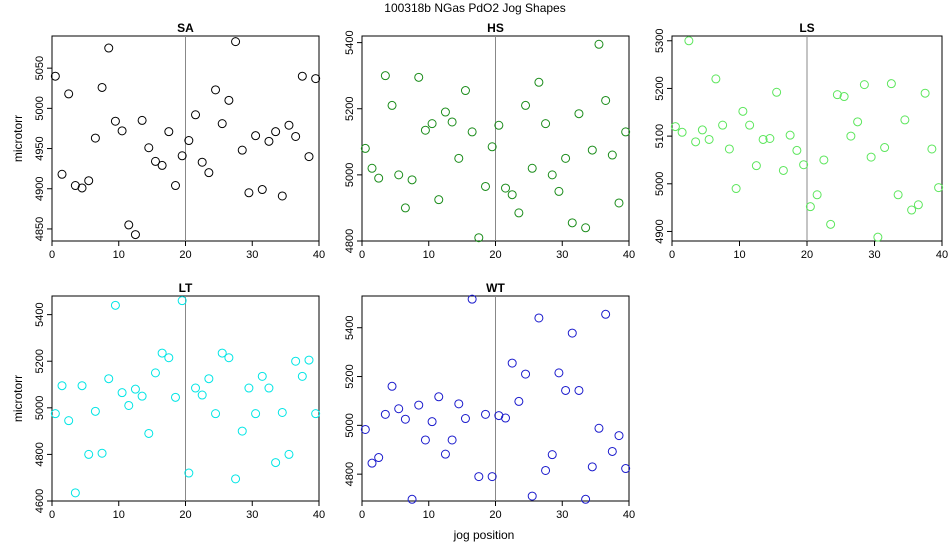  Describe the element at coordinates (660, 41) in the screenshot. I see `y-tick-label: 5300` at that location.